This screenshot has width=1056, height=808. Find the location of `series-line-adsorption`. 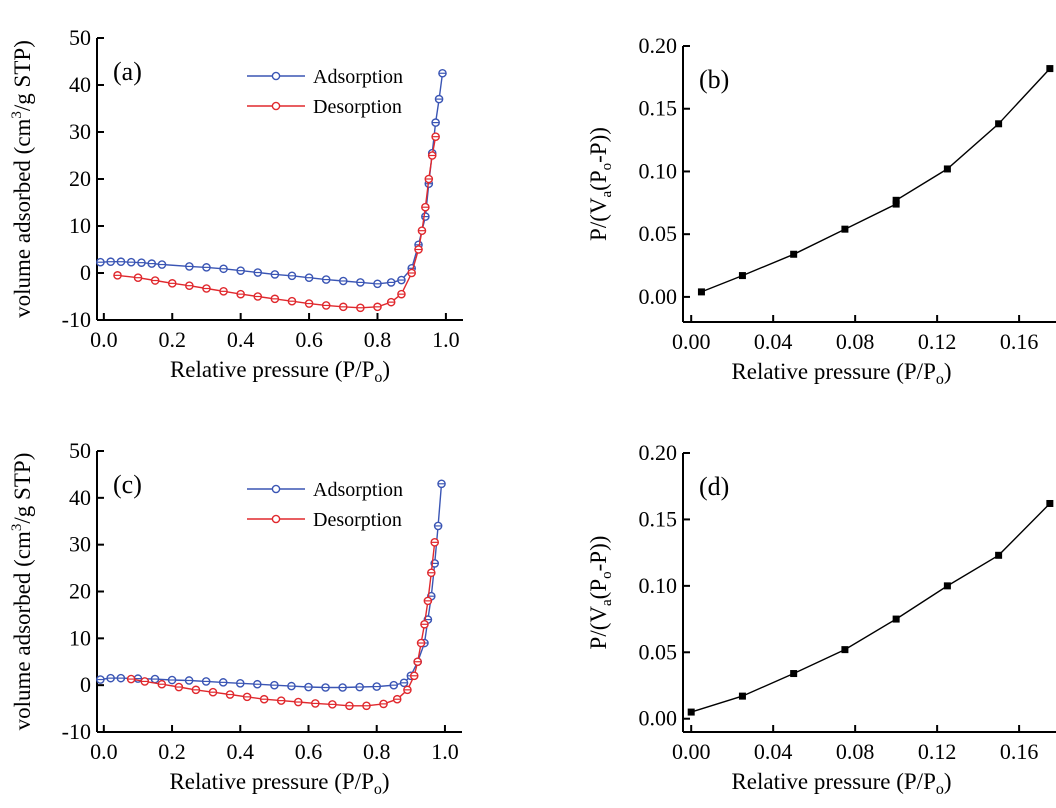

series-line-adsorption is located at coordinates (271, 586).